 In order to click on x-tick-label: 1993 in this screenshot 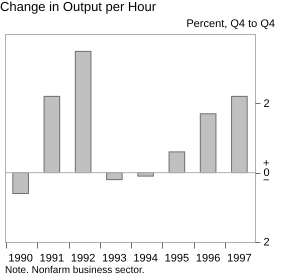, I will do `click(114, 258)`.